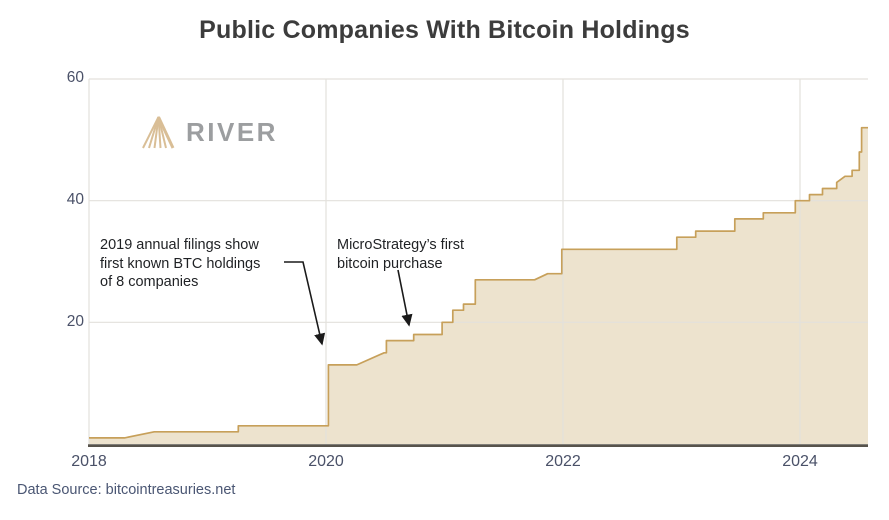 Image resolution: width=889 pixels, height=520 pixels. Describe the element at coordinates (75, 321) in the screenshot. I see `y-tick-20: 20` at that location.